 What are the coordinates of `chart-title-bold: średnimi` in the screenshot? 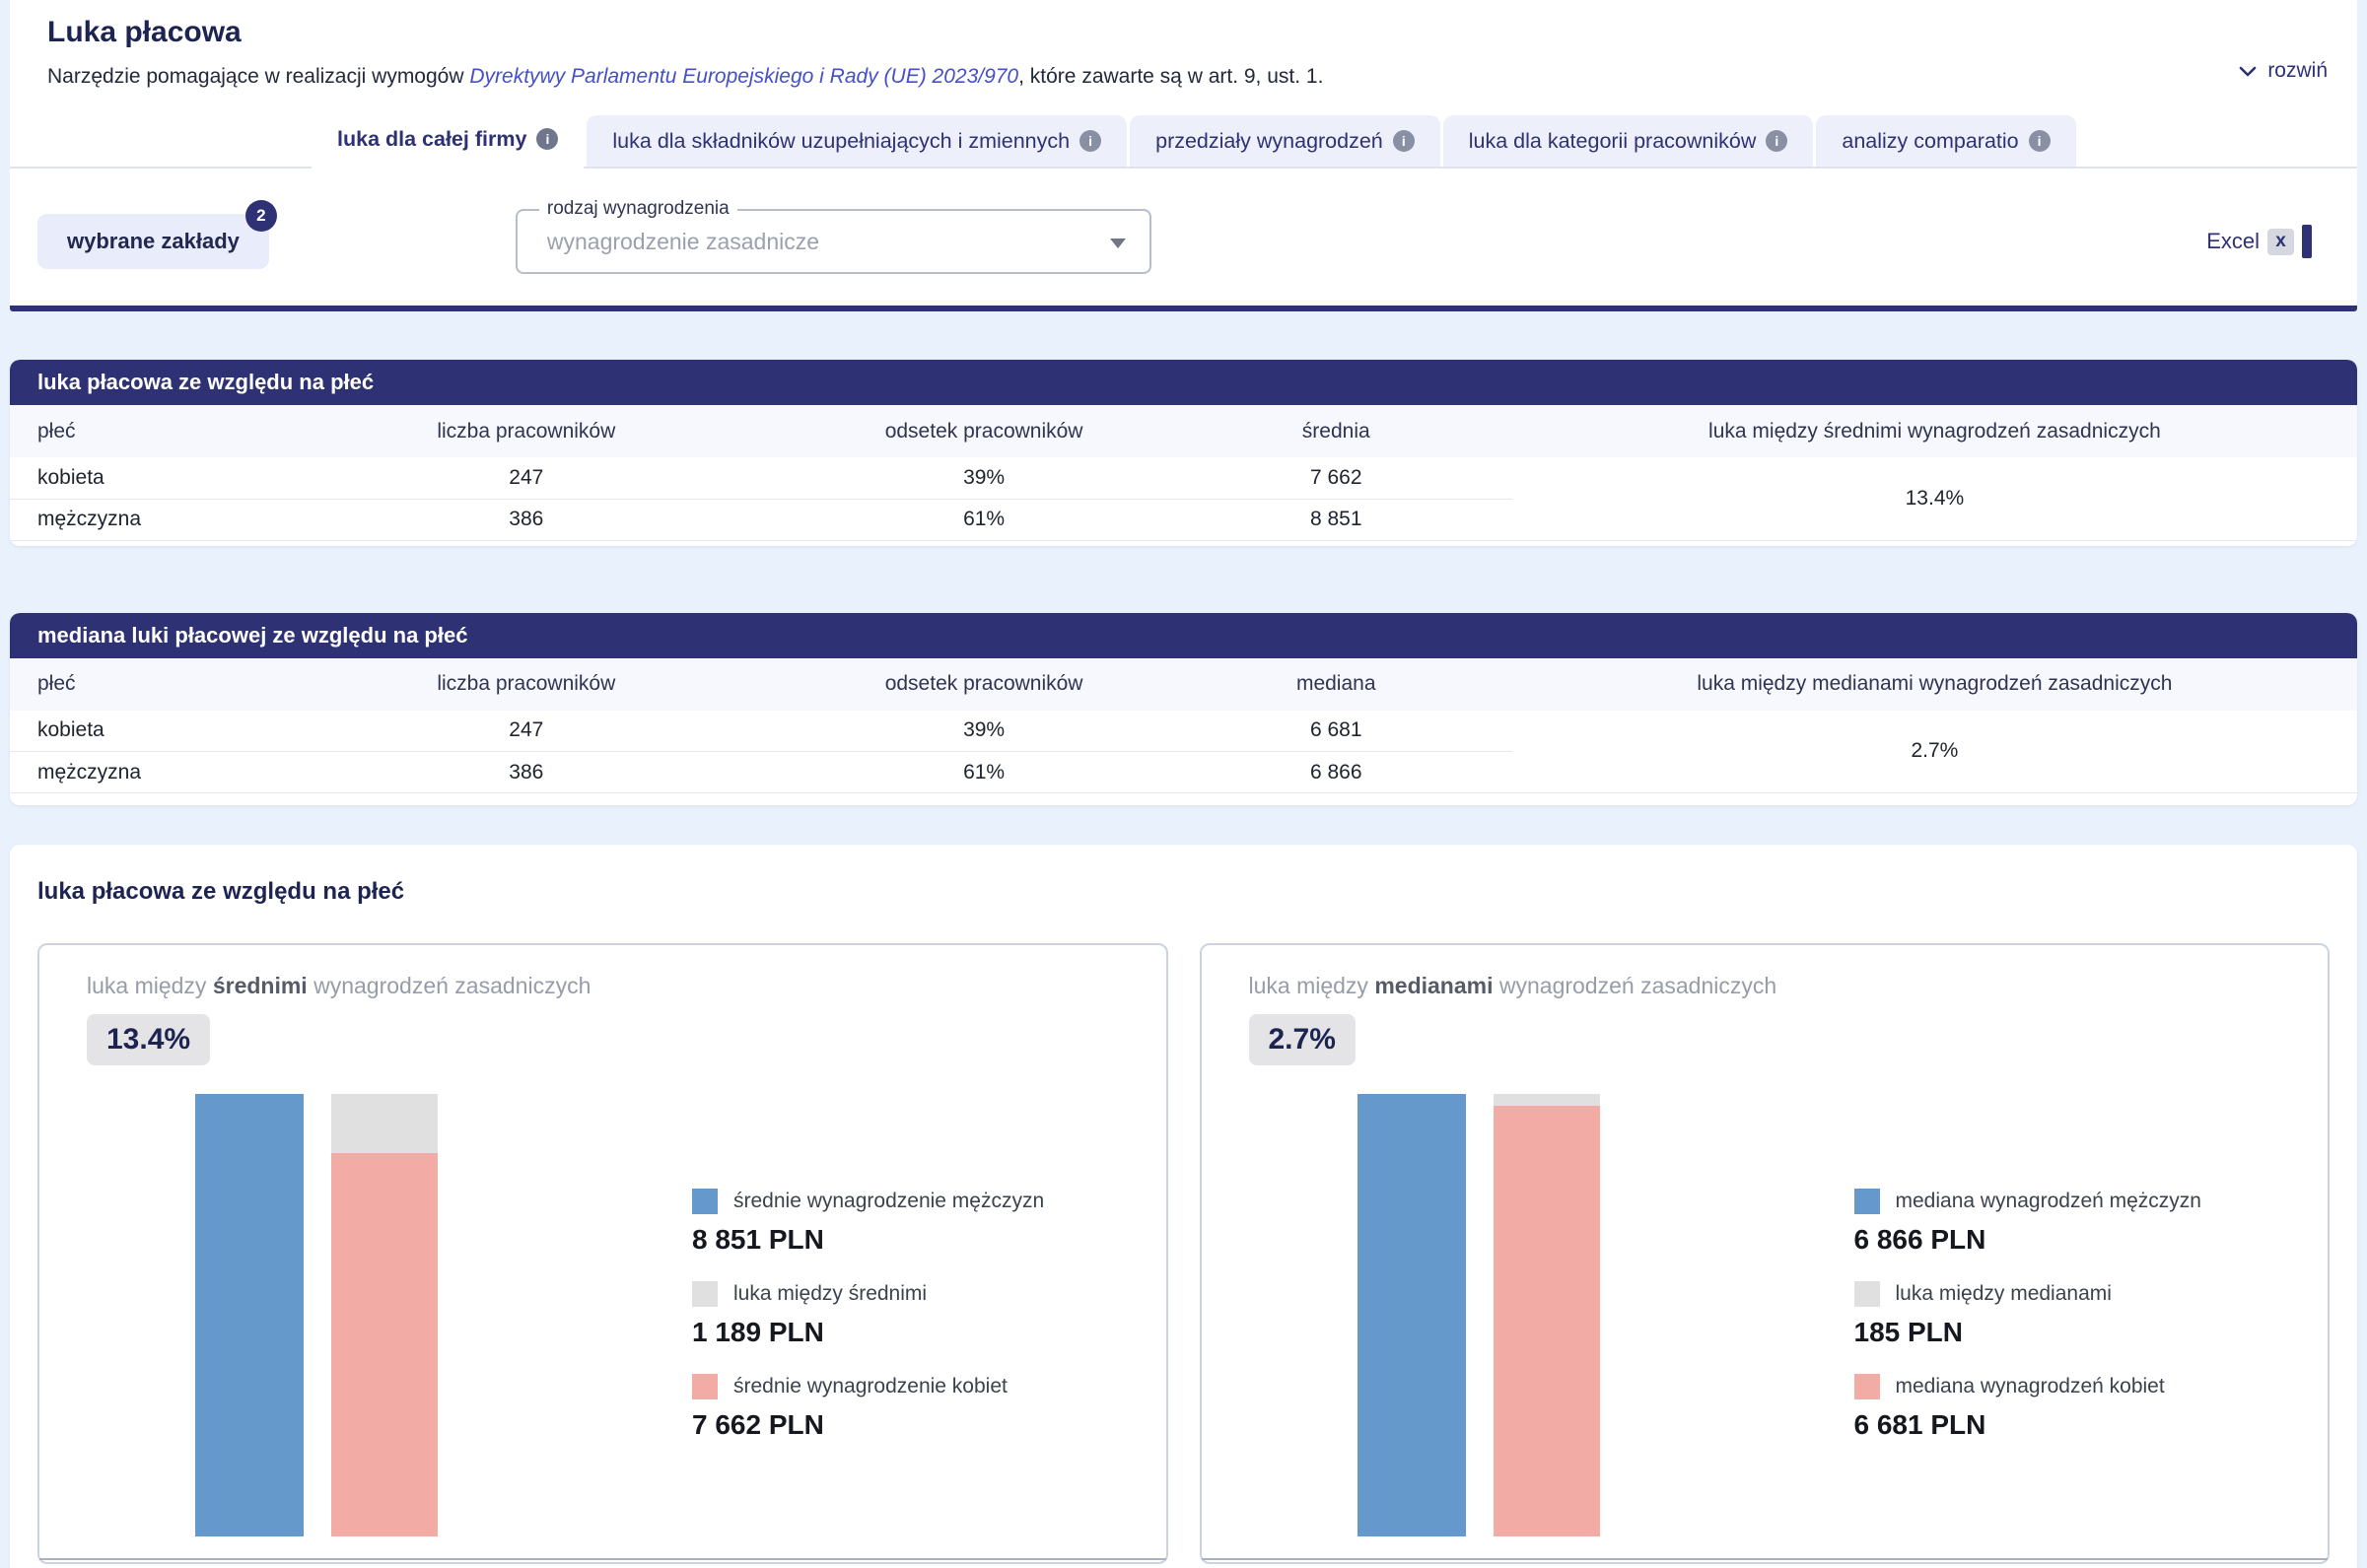 It's located at (260, 985).